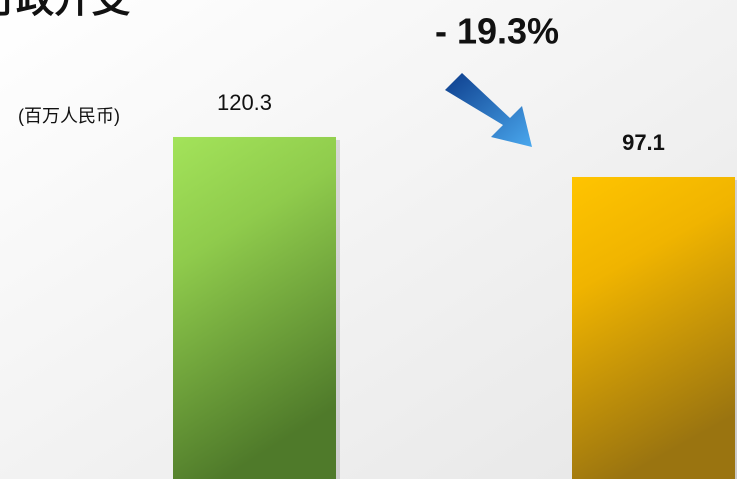  Describe the element at coordinates (653, 327) in the screenshot. I see `bar` at that location.